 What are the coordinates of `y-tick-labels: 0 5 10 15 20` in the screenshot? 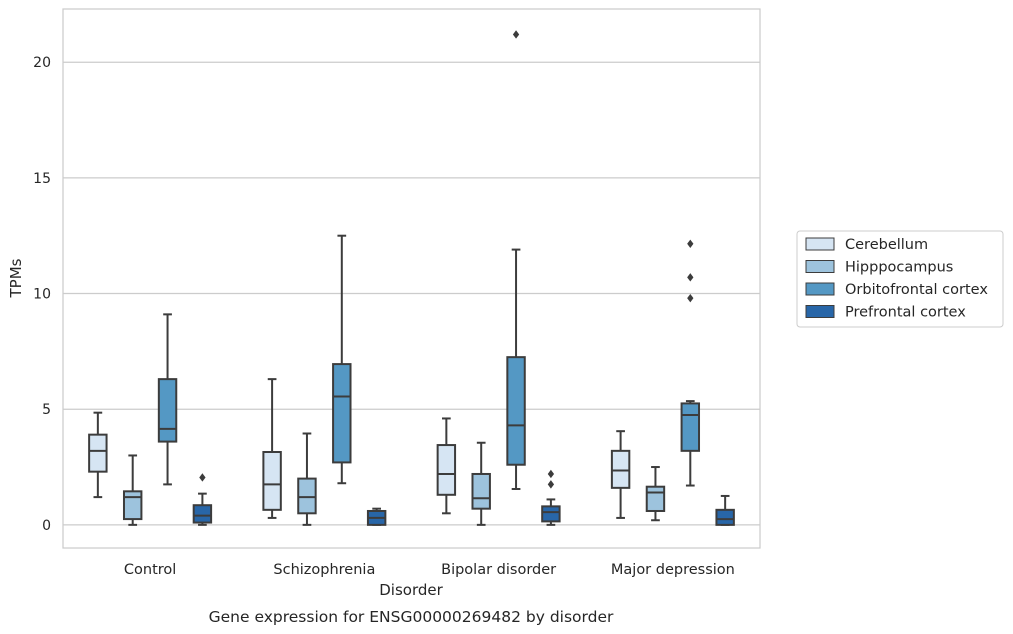 It's located at (42, 294).